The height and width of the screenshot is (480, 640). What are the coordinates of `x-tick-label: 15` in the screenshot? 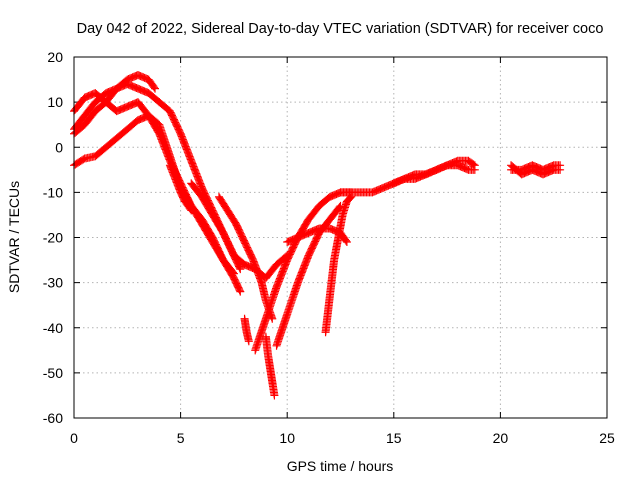 It's located at (394, 438).